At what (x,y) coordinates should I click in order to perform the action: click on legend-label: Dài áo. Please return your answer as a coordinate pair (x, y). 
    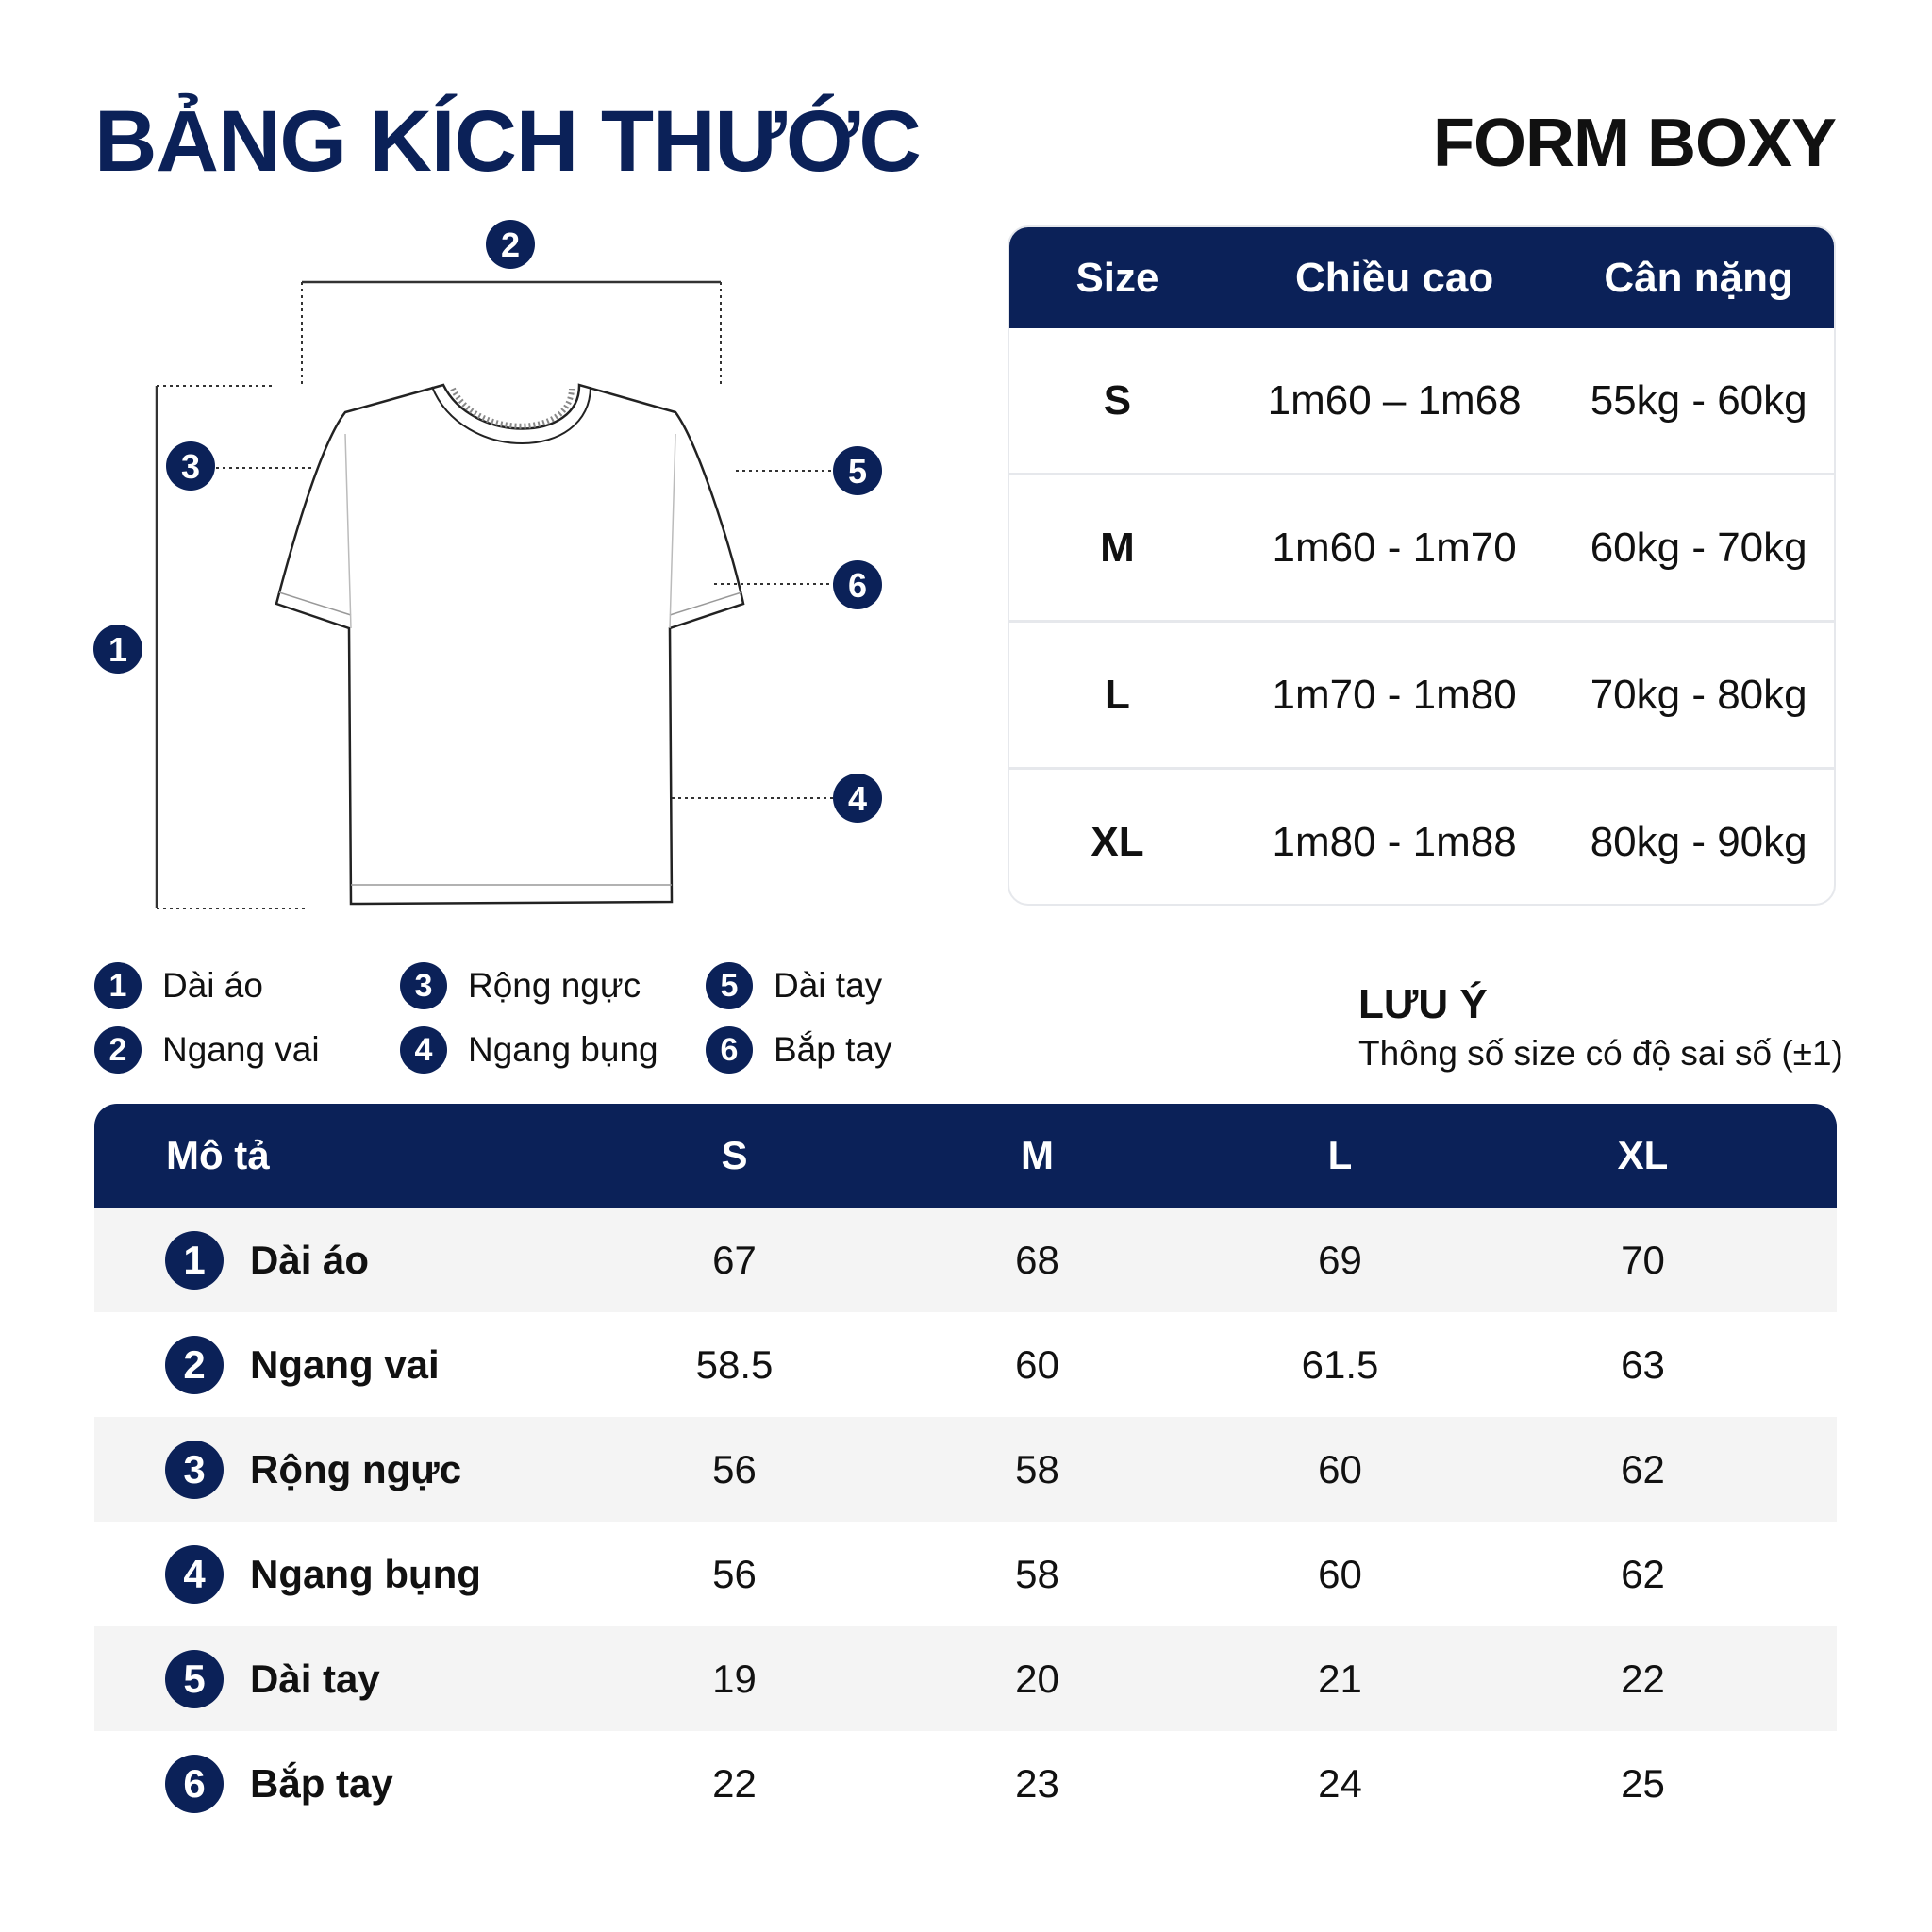
    Looking at the image, I should click on (213, 986).